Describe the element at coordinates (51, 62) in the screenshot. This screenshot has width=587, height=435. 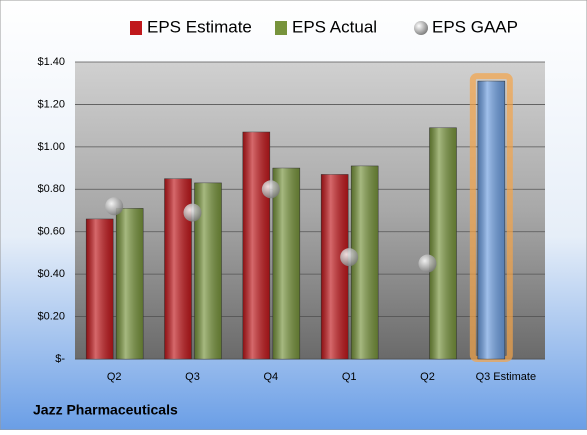
I see `y-tick-label: $1.40` at that location.